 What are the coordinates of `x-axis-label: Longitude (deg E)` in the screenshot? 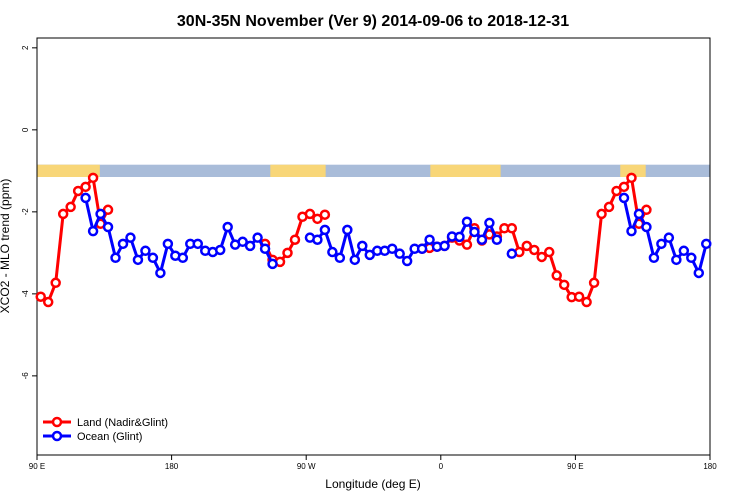 It's located at (372, 484).